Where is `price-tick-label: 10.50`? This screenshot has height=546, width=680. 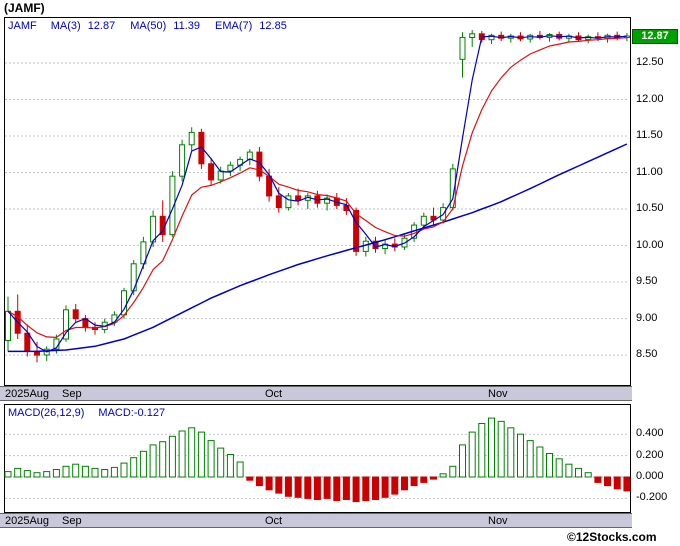 price-tick-label: 10.50 is located at coordinates (650, 208).